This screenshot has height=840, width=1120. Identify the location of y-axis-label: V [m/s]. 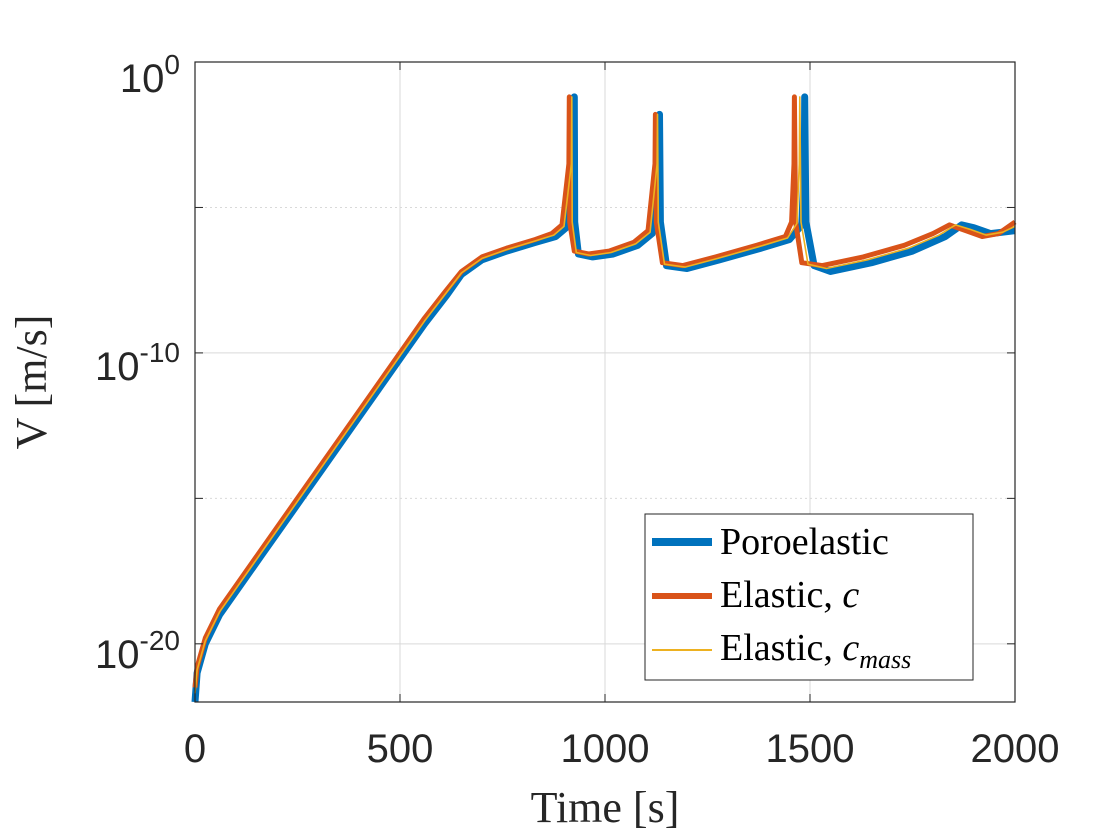
(31, 382).